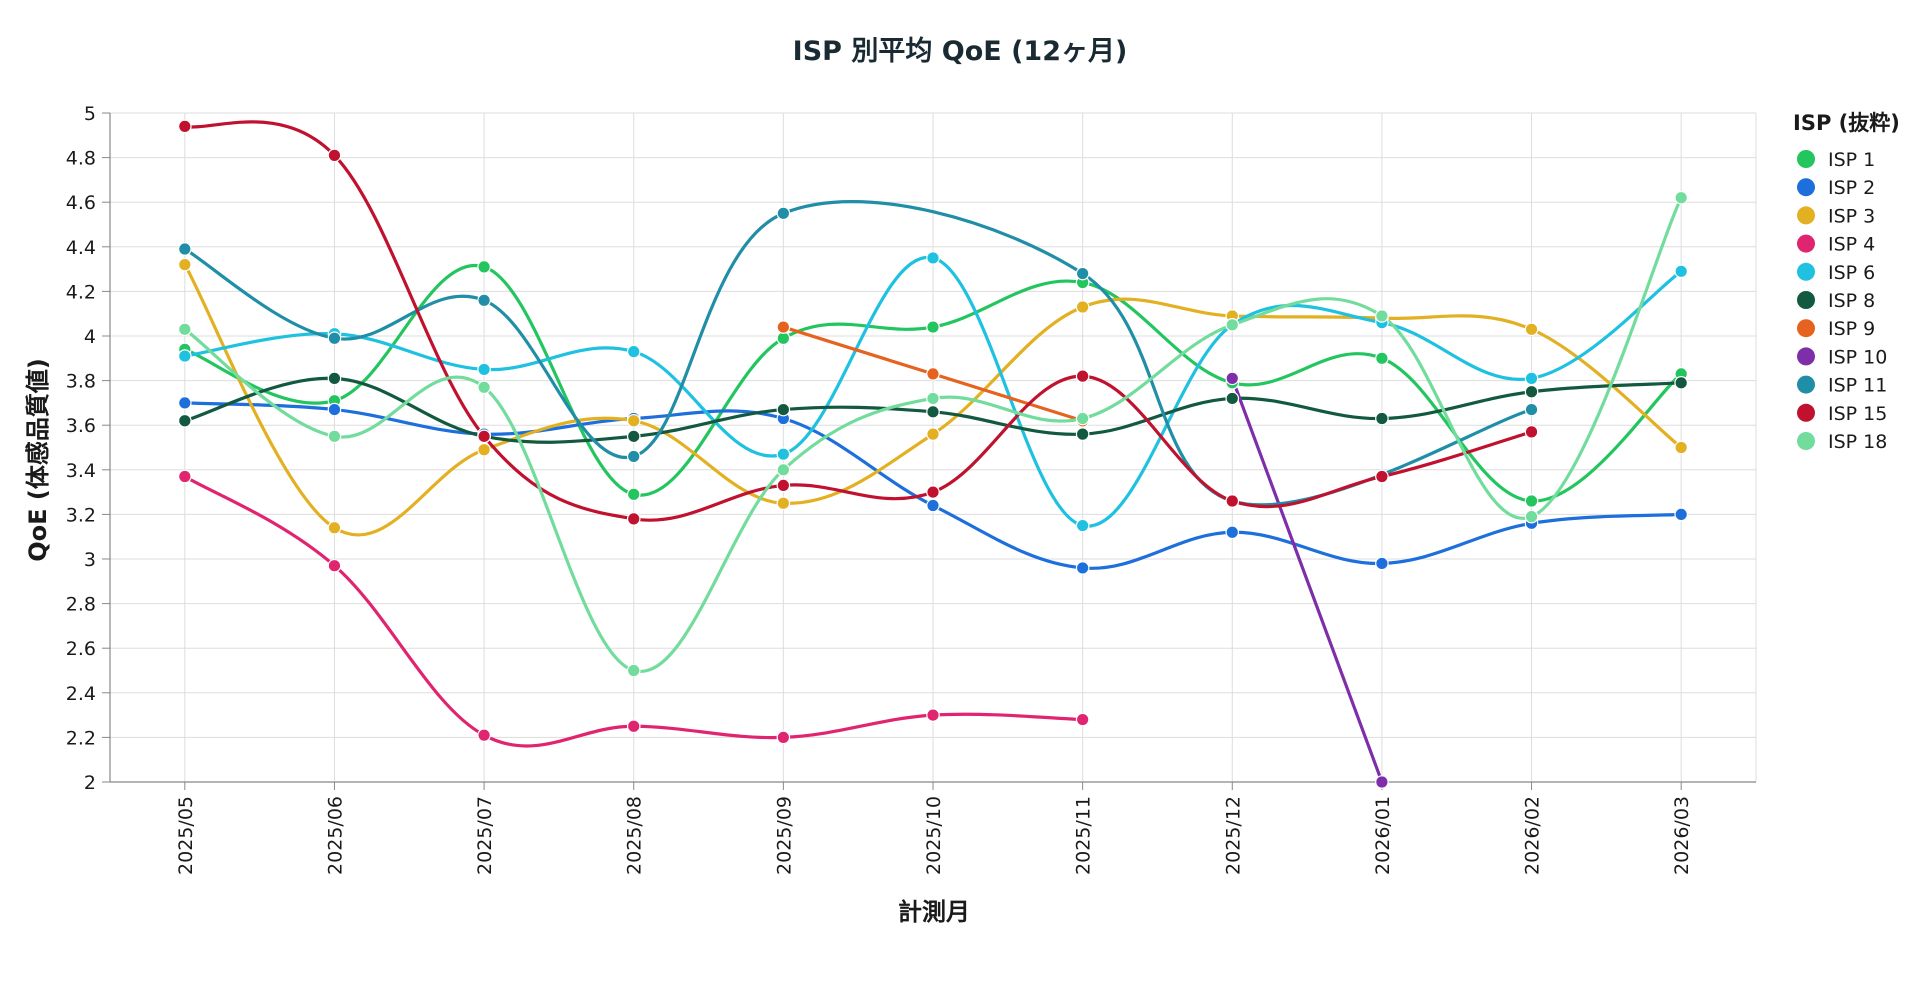  I want to click on y-tick-label: 5, so click(90, 114).